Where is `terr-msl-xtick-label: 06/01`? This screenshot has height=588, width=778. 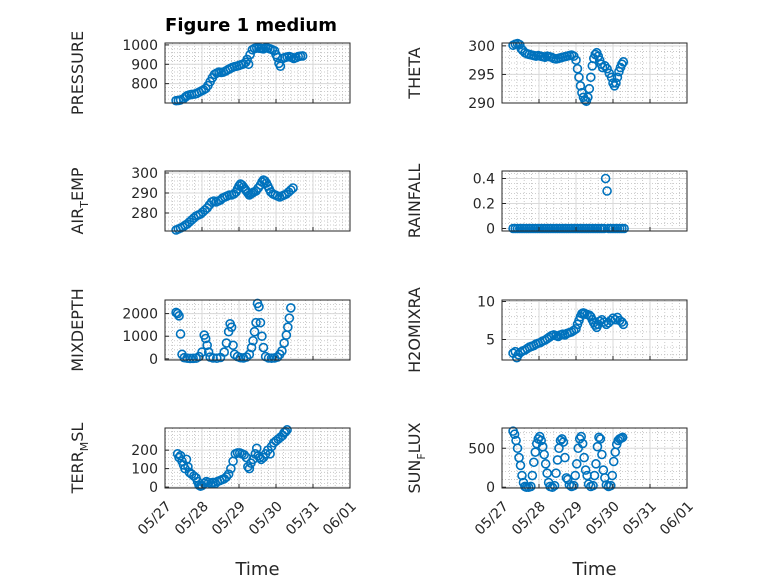 terr-msl-xtick-label: 06/01 is located at coordinates (340, 519).